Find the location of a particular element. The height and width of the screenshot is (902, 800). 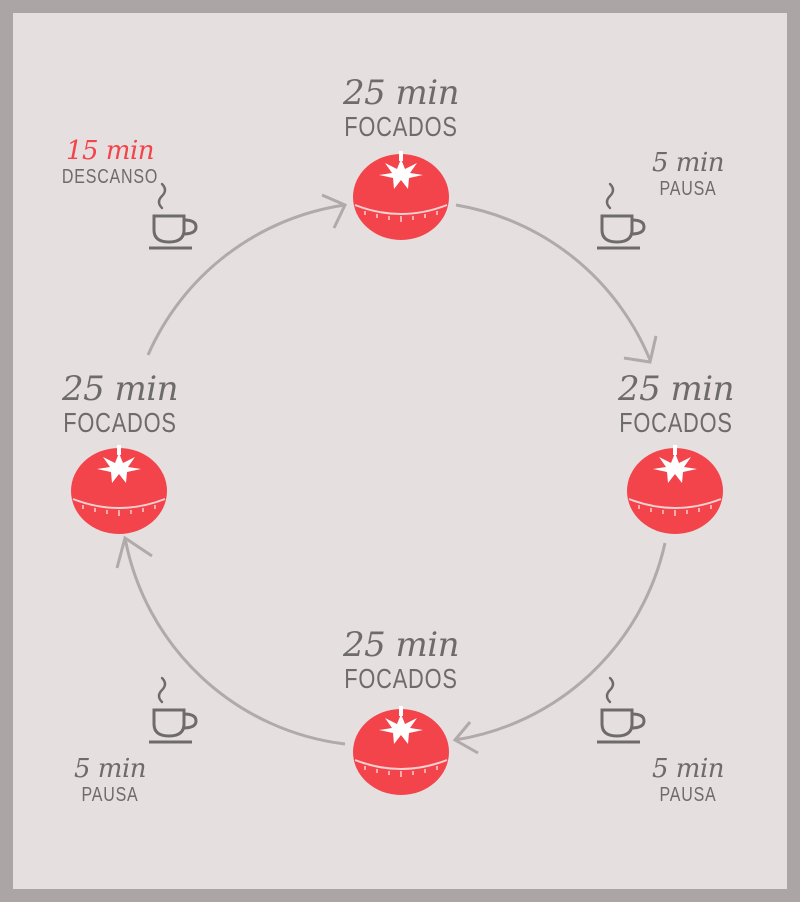

focus-label-bottom: 25 min FOCADOS is located at coordinates (400, 660).